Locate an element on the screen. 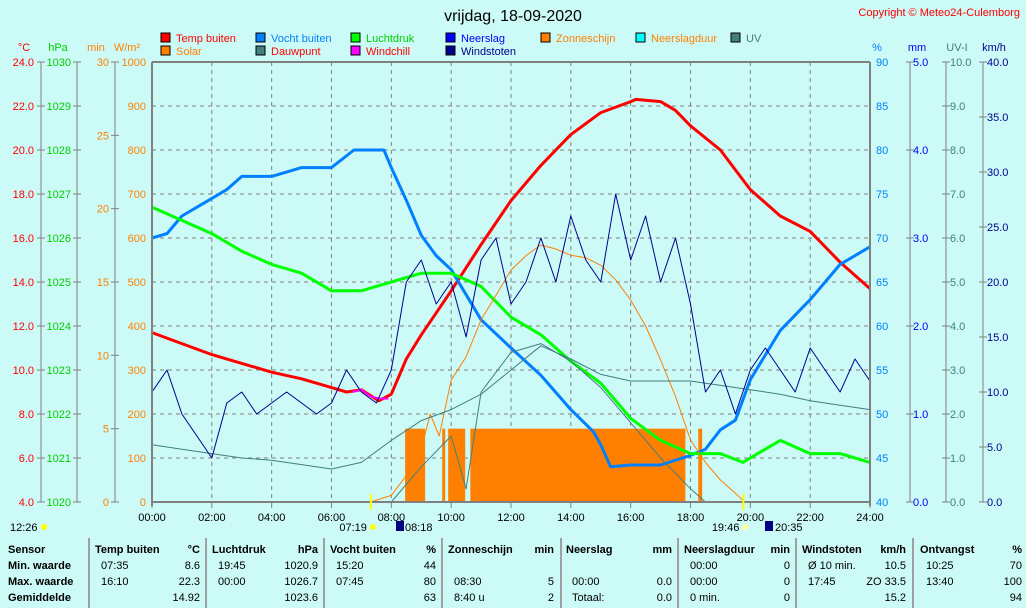  axis-label-solar: 700 is located at coordinates (137, 195).